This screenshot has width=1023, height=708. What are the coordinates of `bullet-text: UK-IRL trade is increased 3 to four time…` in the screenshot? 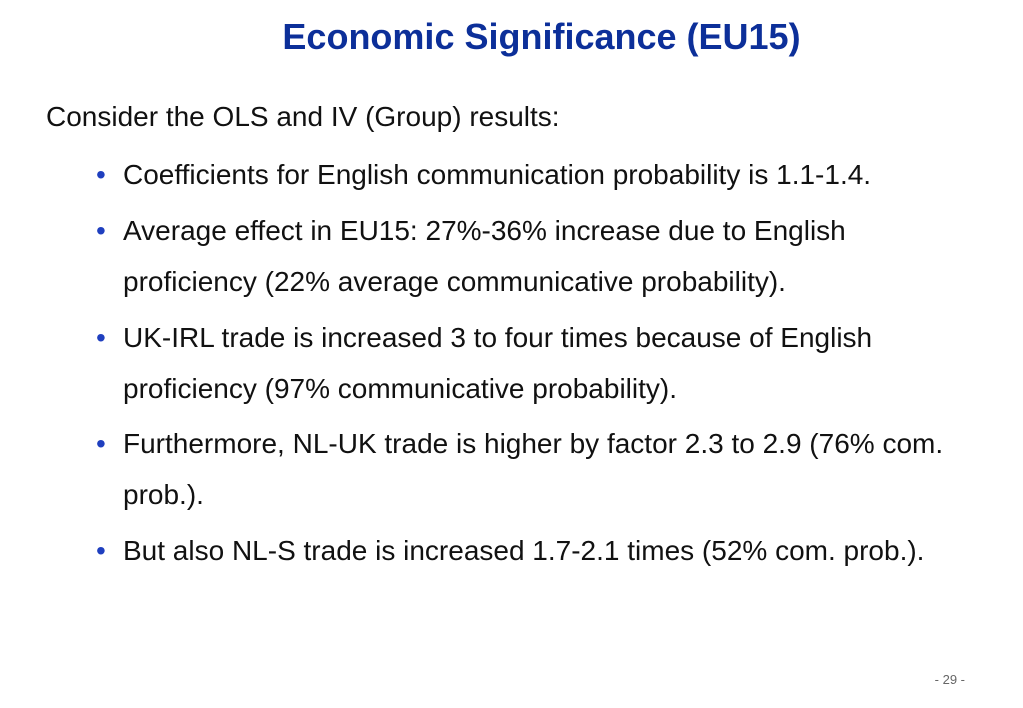 It's located at (498, 363).